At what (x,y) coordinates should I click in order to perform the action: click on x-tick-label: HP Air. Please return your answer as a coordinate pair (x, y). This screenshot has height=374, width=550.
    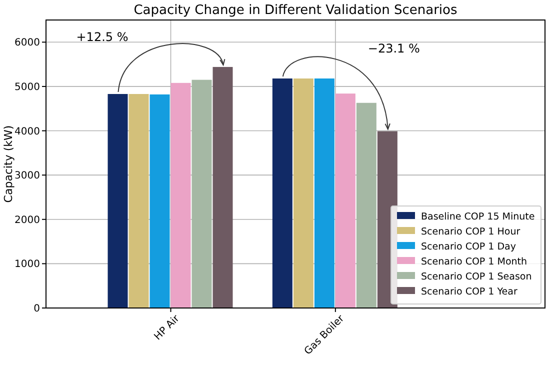
    Looking at the image, I should click on (167, 327).